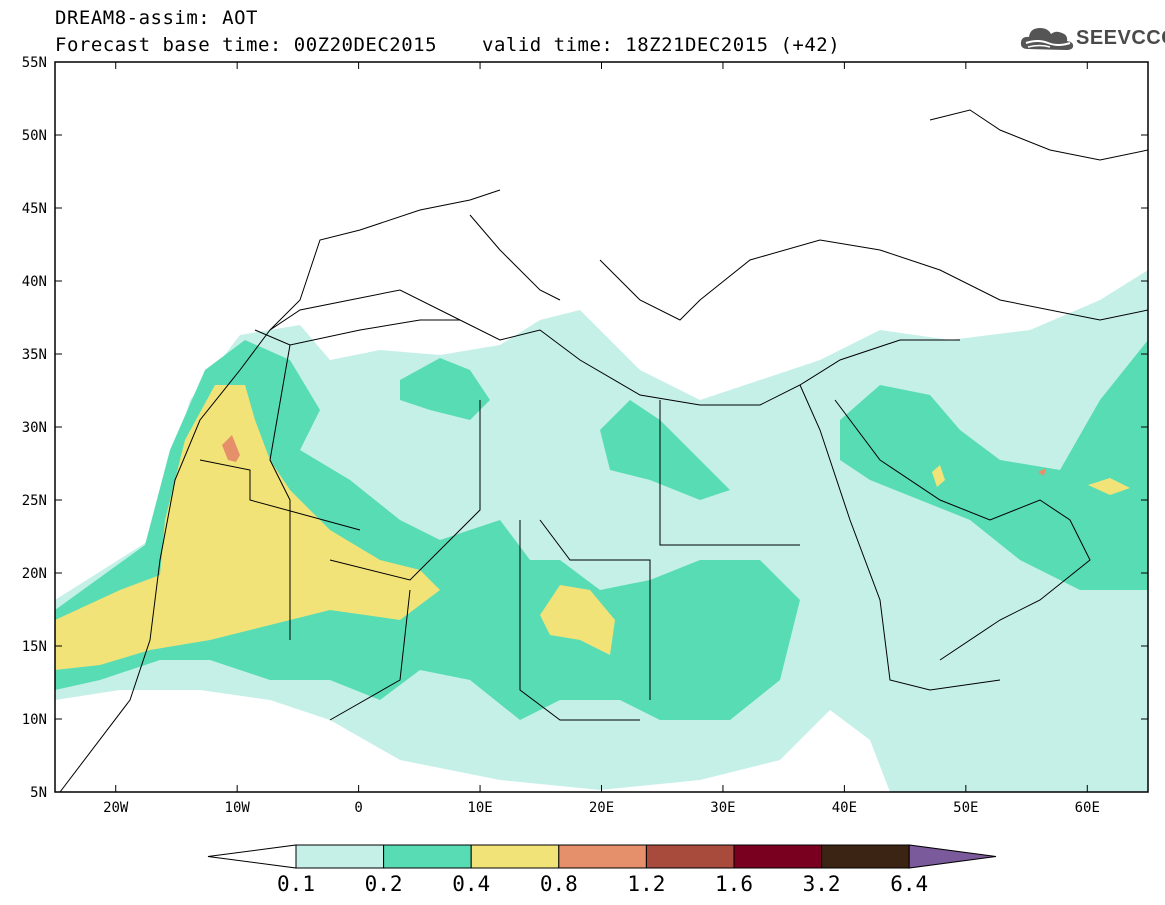  What do you see at coordinates (296, 884) in the screenshot?
I see `colorbar-level-label: 0.1` at bounding box center [296, 884].